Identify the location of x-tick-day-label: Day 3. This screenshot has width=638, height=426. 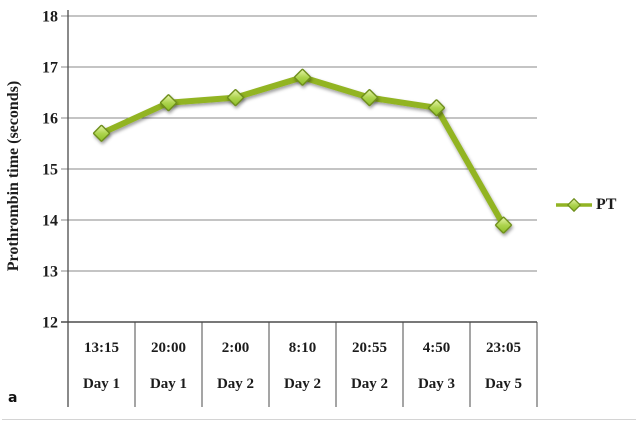
(436, 384).